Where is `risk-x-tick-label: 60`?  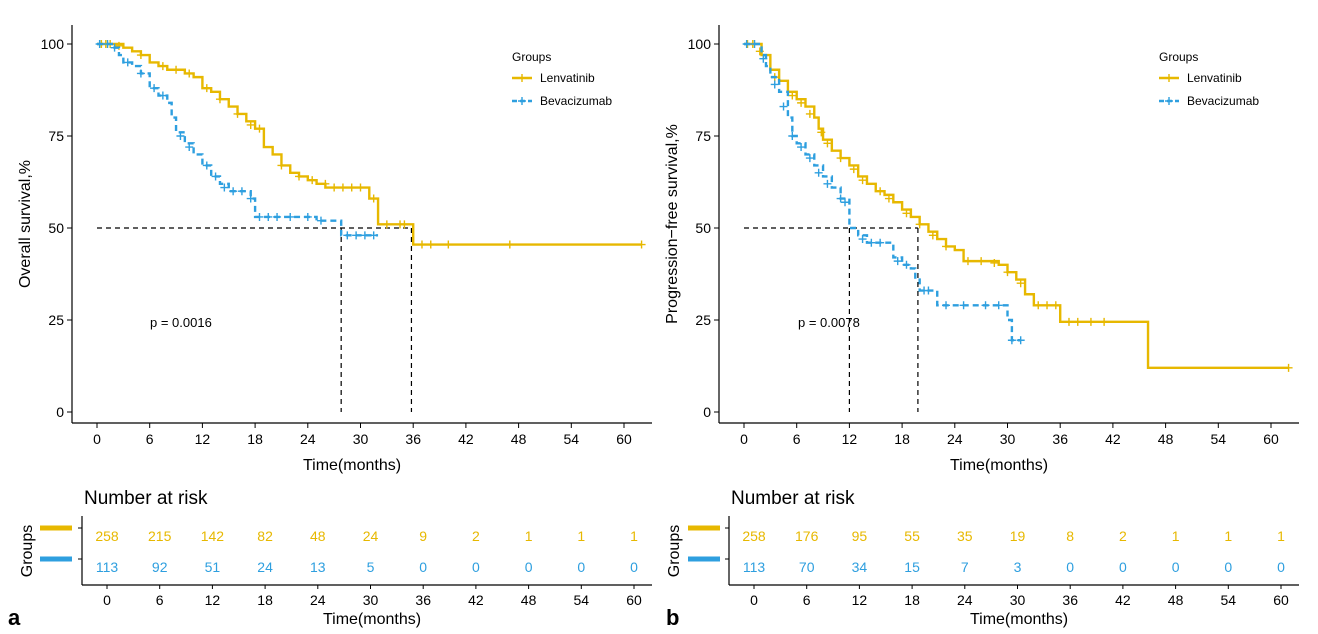
risk-x-tick-label: 60 is located at coordinates (1281, 600).